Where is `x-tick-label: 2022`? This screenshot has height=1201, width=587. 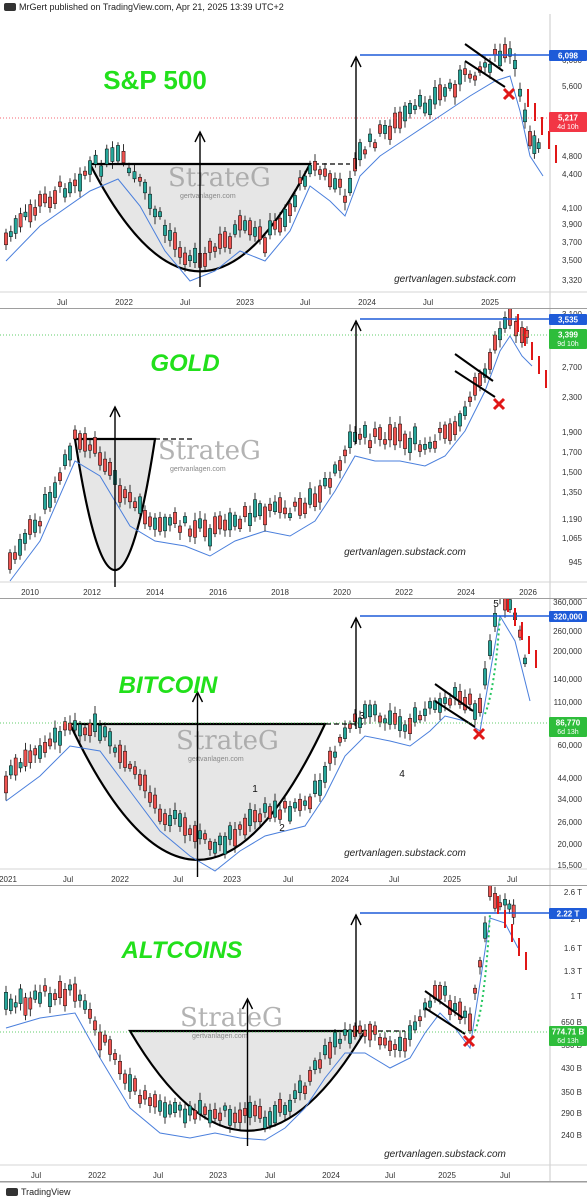 x-tick-label: 2022 is located at coordinates (124, 302).